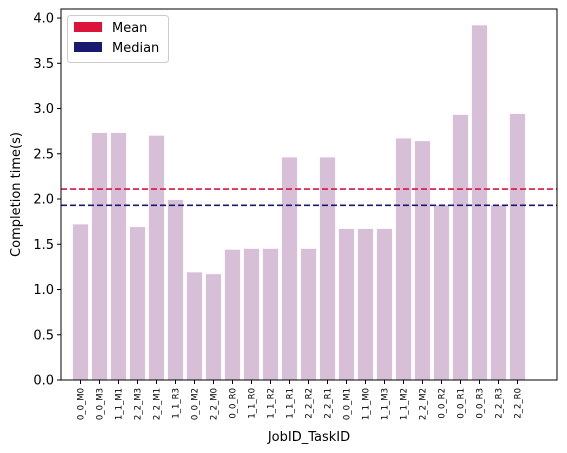  I want to click on bar-0_0_R2, so click(441, 292).